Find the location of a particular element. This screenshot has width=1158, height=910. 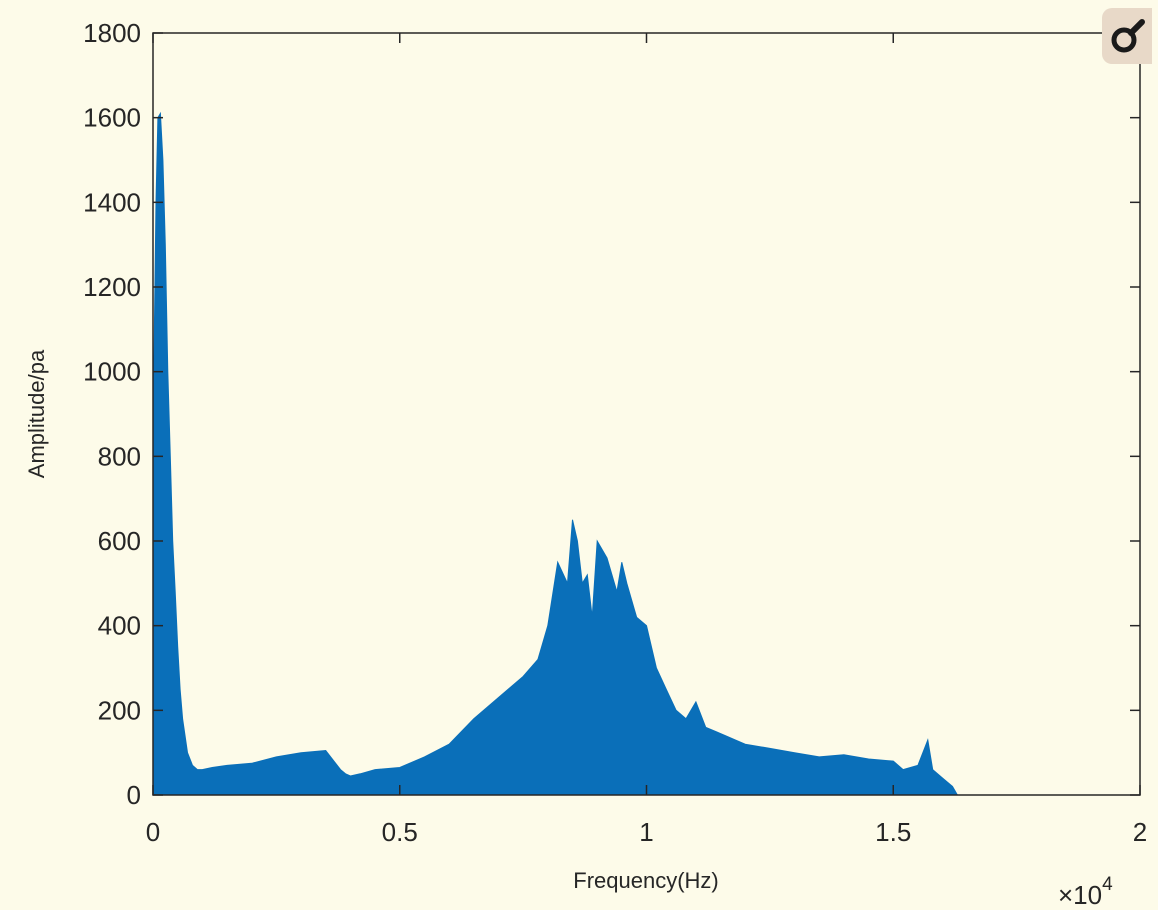

y-tick-label: 800 is located at coordinates (119, 456).